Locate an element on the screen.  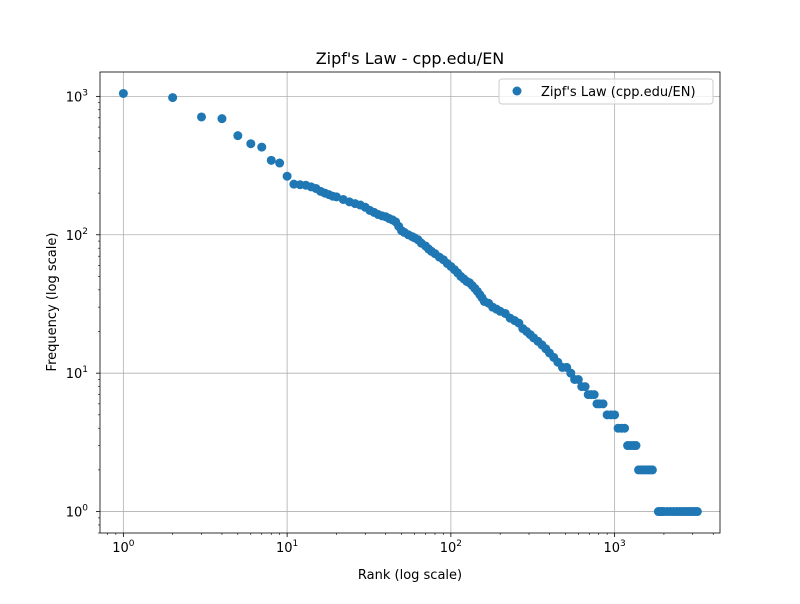
x-axis-label: Rank (log scale) is located at coordinates (410, 575).